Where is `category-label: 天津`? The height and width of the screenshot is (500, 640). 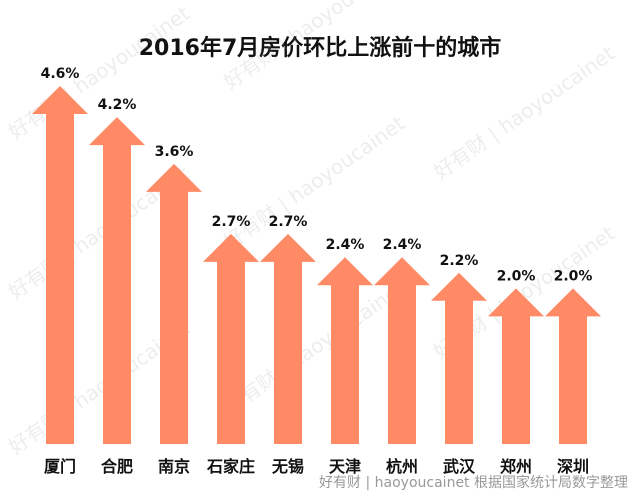
category-label: 天津 is located at coordinates (345, 466).